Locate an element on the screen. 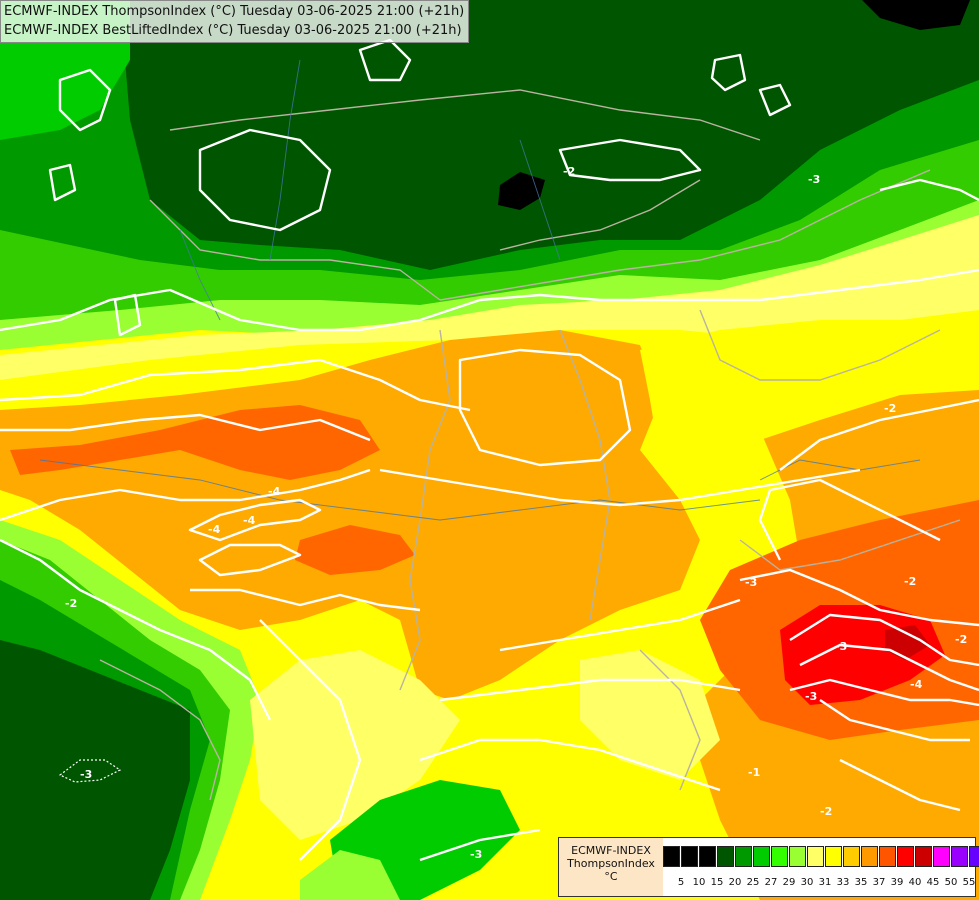  region-black-corner is located at coordinates (916, 15).